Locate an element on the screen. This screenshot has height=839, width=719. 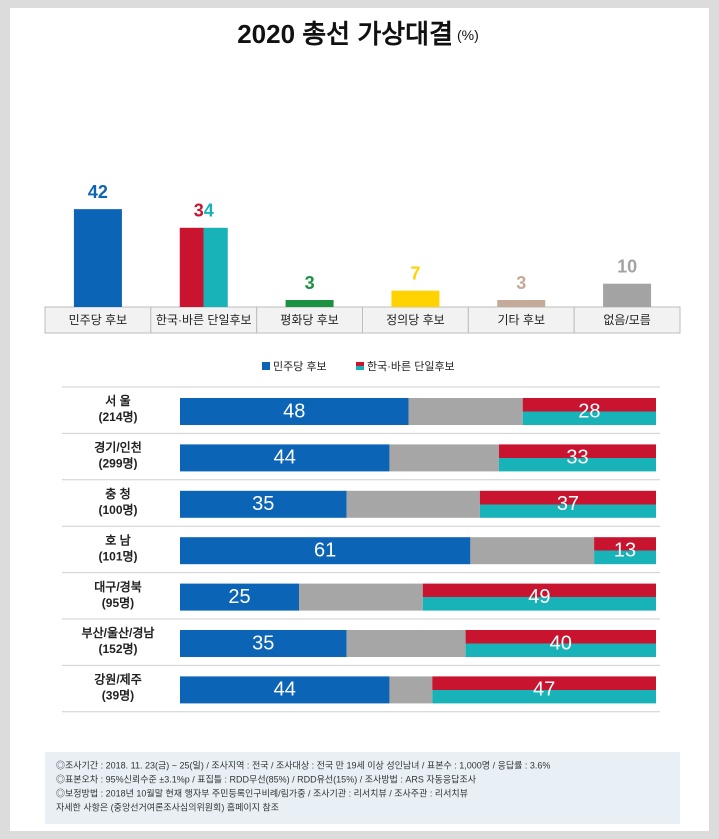
chart-title: 2020 총선 가상대결 (%) is located at coordinates (358, 34).